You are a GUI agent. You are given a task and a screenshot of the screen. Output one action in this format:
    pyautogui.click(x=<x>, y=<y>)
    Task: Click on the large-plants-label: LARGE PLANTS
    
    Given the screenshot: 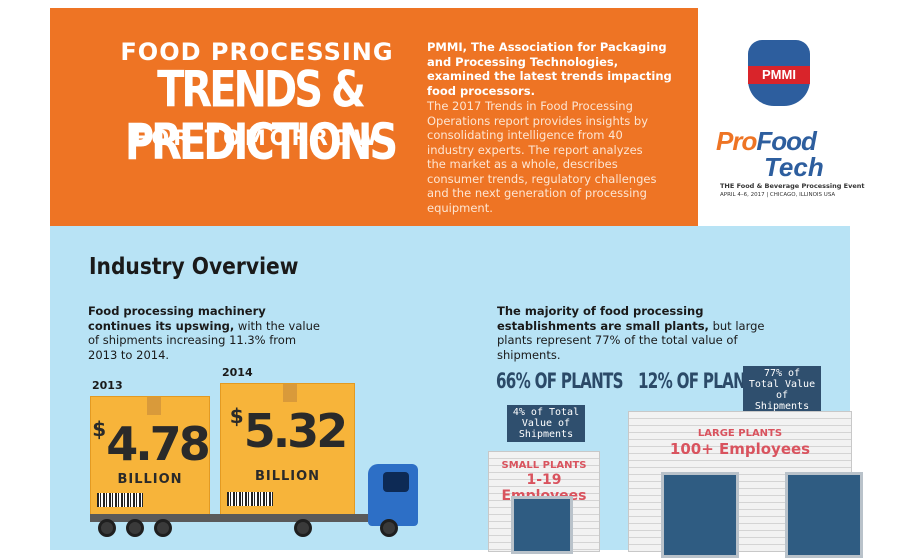 What is the action you would take?
    pyautogui.click(x=740, y=433)
    